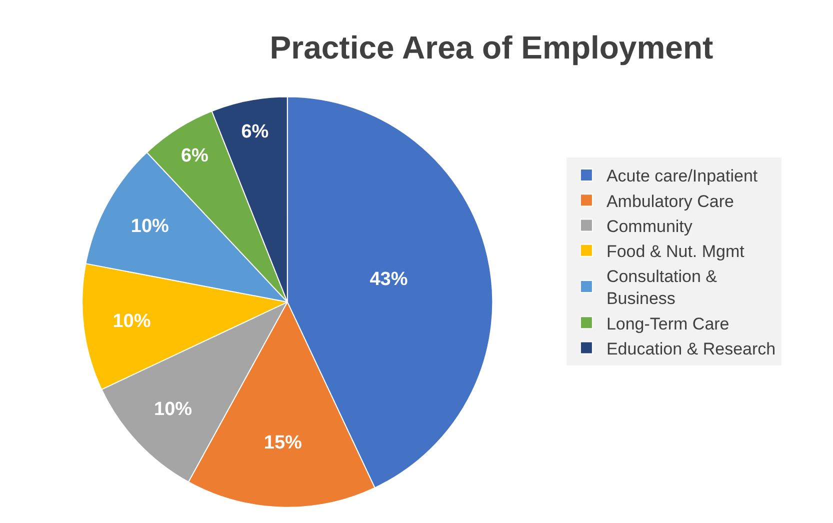  What do you see at coordinates (682, 176) in the screenshot?
I see `legend-label: Acute care/Inpatient` at bounding box center [682, 176].